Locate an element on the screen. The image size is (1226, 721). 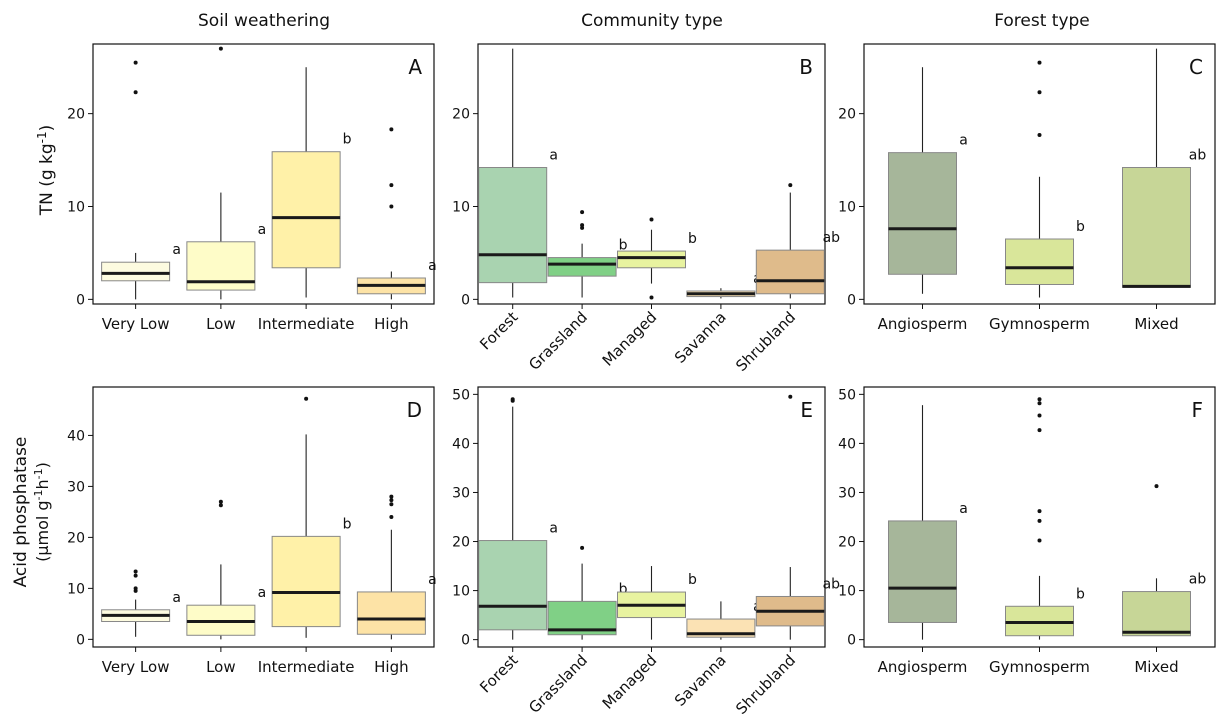
box-high: a is located at coordinates (396, 567).